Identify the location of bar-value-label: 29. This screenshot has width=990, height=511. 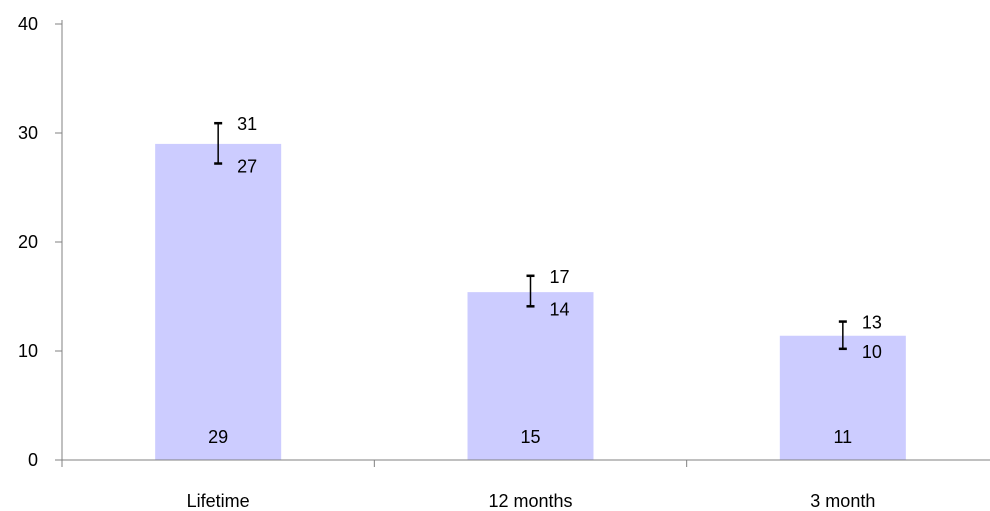
(218, 437).